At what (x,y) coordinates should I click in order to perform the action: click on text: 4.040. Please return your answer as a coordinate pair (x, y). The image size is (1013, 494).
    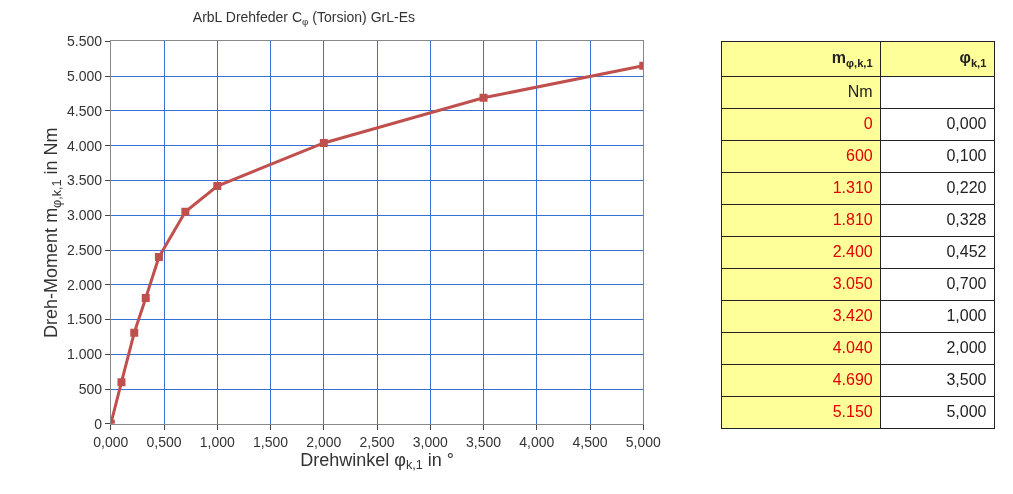
    Looking at the image, I should click on (852, 347).